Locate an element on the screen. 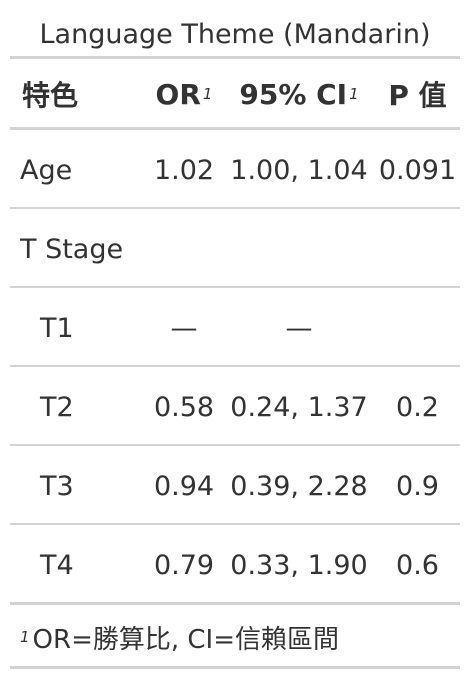 Image resolution: width=470 pixels, height=680 pixels. row-label: T2 is located at coordinates (57, 407).